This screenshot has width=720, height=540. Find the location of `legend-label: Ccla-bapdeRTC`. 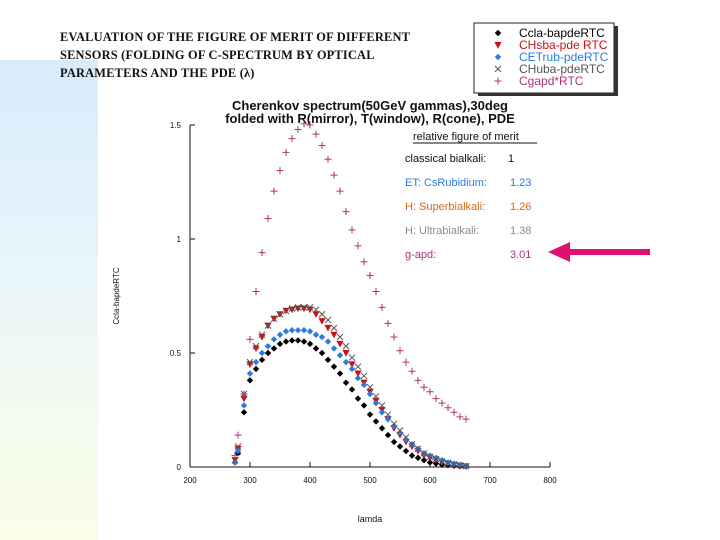

legend-label: Ccla-bapdeRTC is located at coordinates (562, 33).